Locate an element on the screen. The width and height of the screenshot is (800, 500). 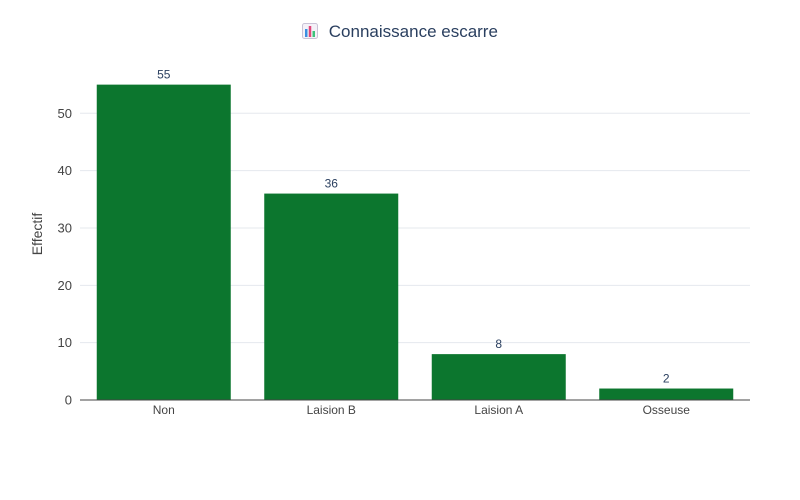
bar-value-label: 8 is located at coordinates (498, 344).